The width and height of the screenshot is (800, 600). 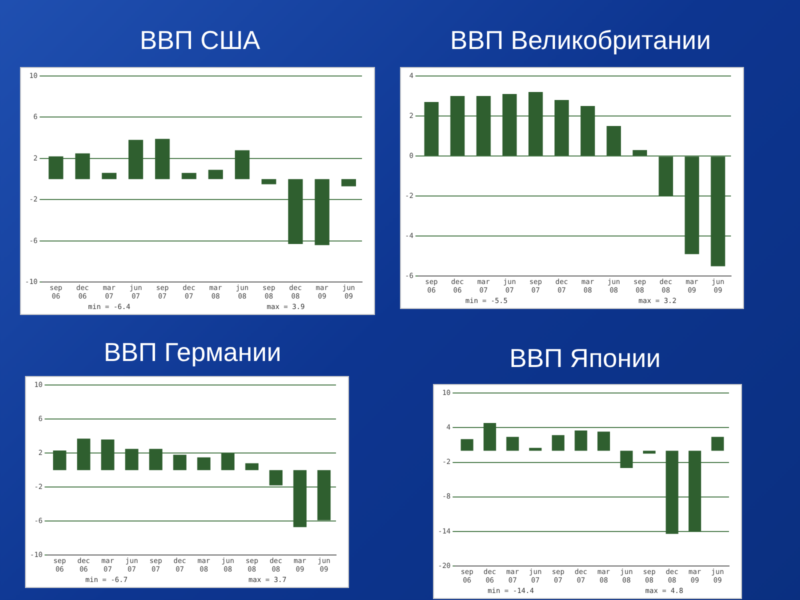 What do you see at coordinates (192, 352) in the screenshot?
I see `chart-title: ВВП Германии` at bounding box center [192, 352].